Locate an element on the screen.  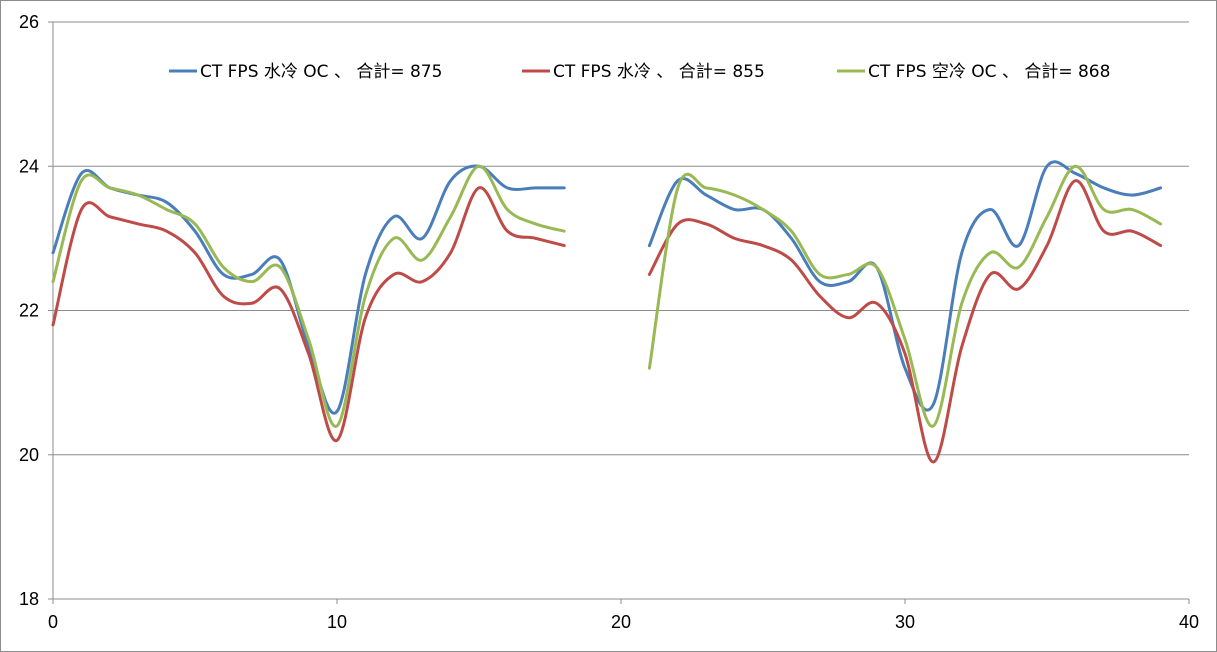
legend-label: CT FPS 水冷 、 合計= 855 is located at coordinates (659, 72).